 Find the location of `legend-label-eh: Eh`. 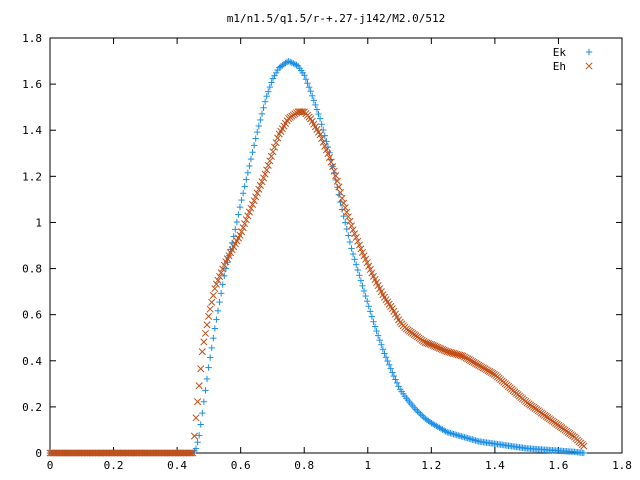

legend-label-eh: Eh is located at coordinates (559, 66).